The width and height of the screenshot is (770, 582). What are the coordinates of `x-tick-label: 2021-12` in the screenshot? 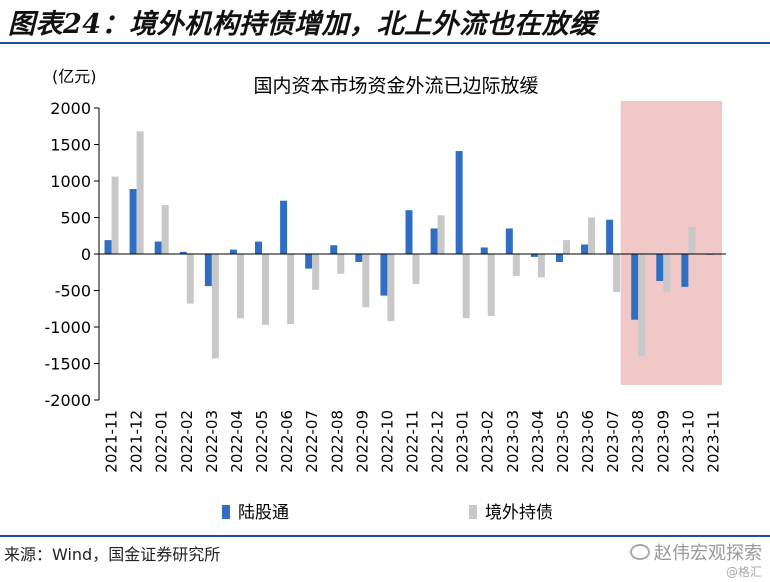 It's located at (137, 441).